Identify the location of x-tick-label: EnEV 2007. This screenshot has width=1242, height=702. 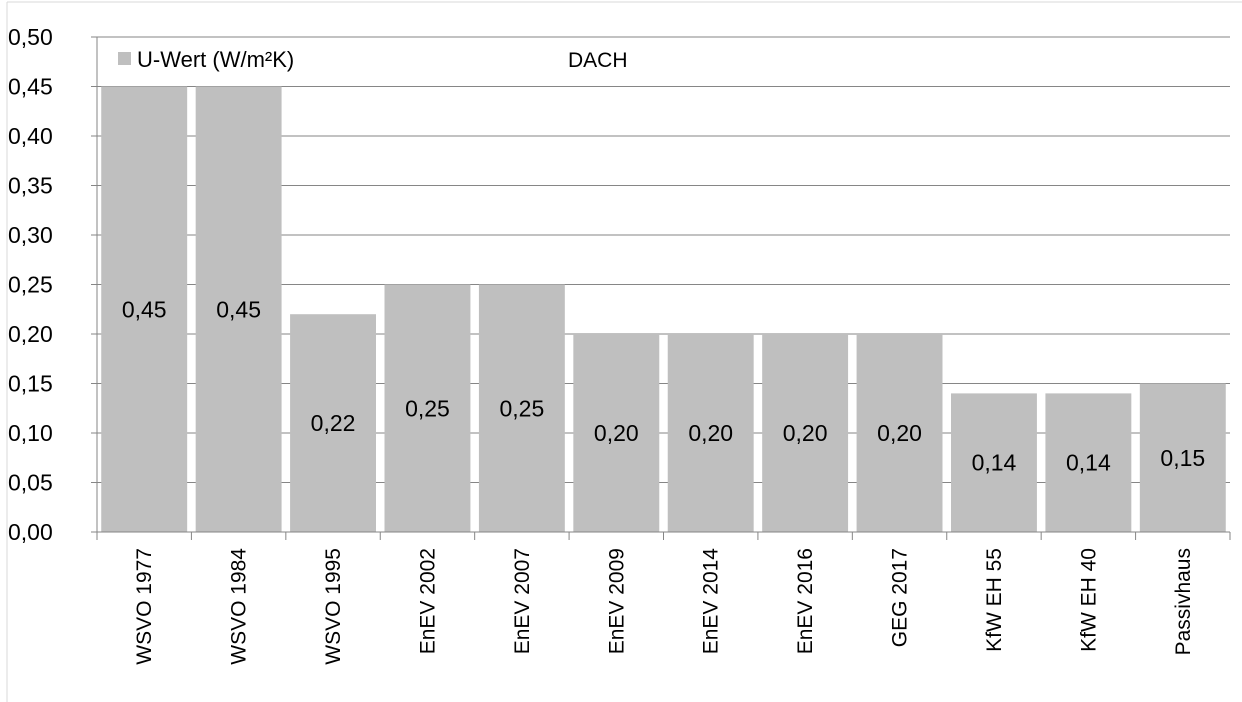
(522, 601).